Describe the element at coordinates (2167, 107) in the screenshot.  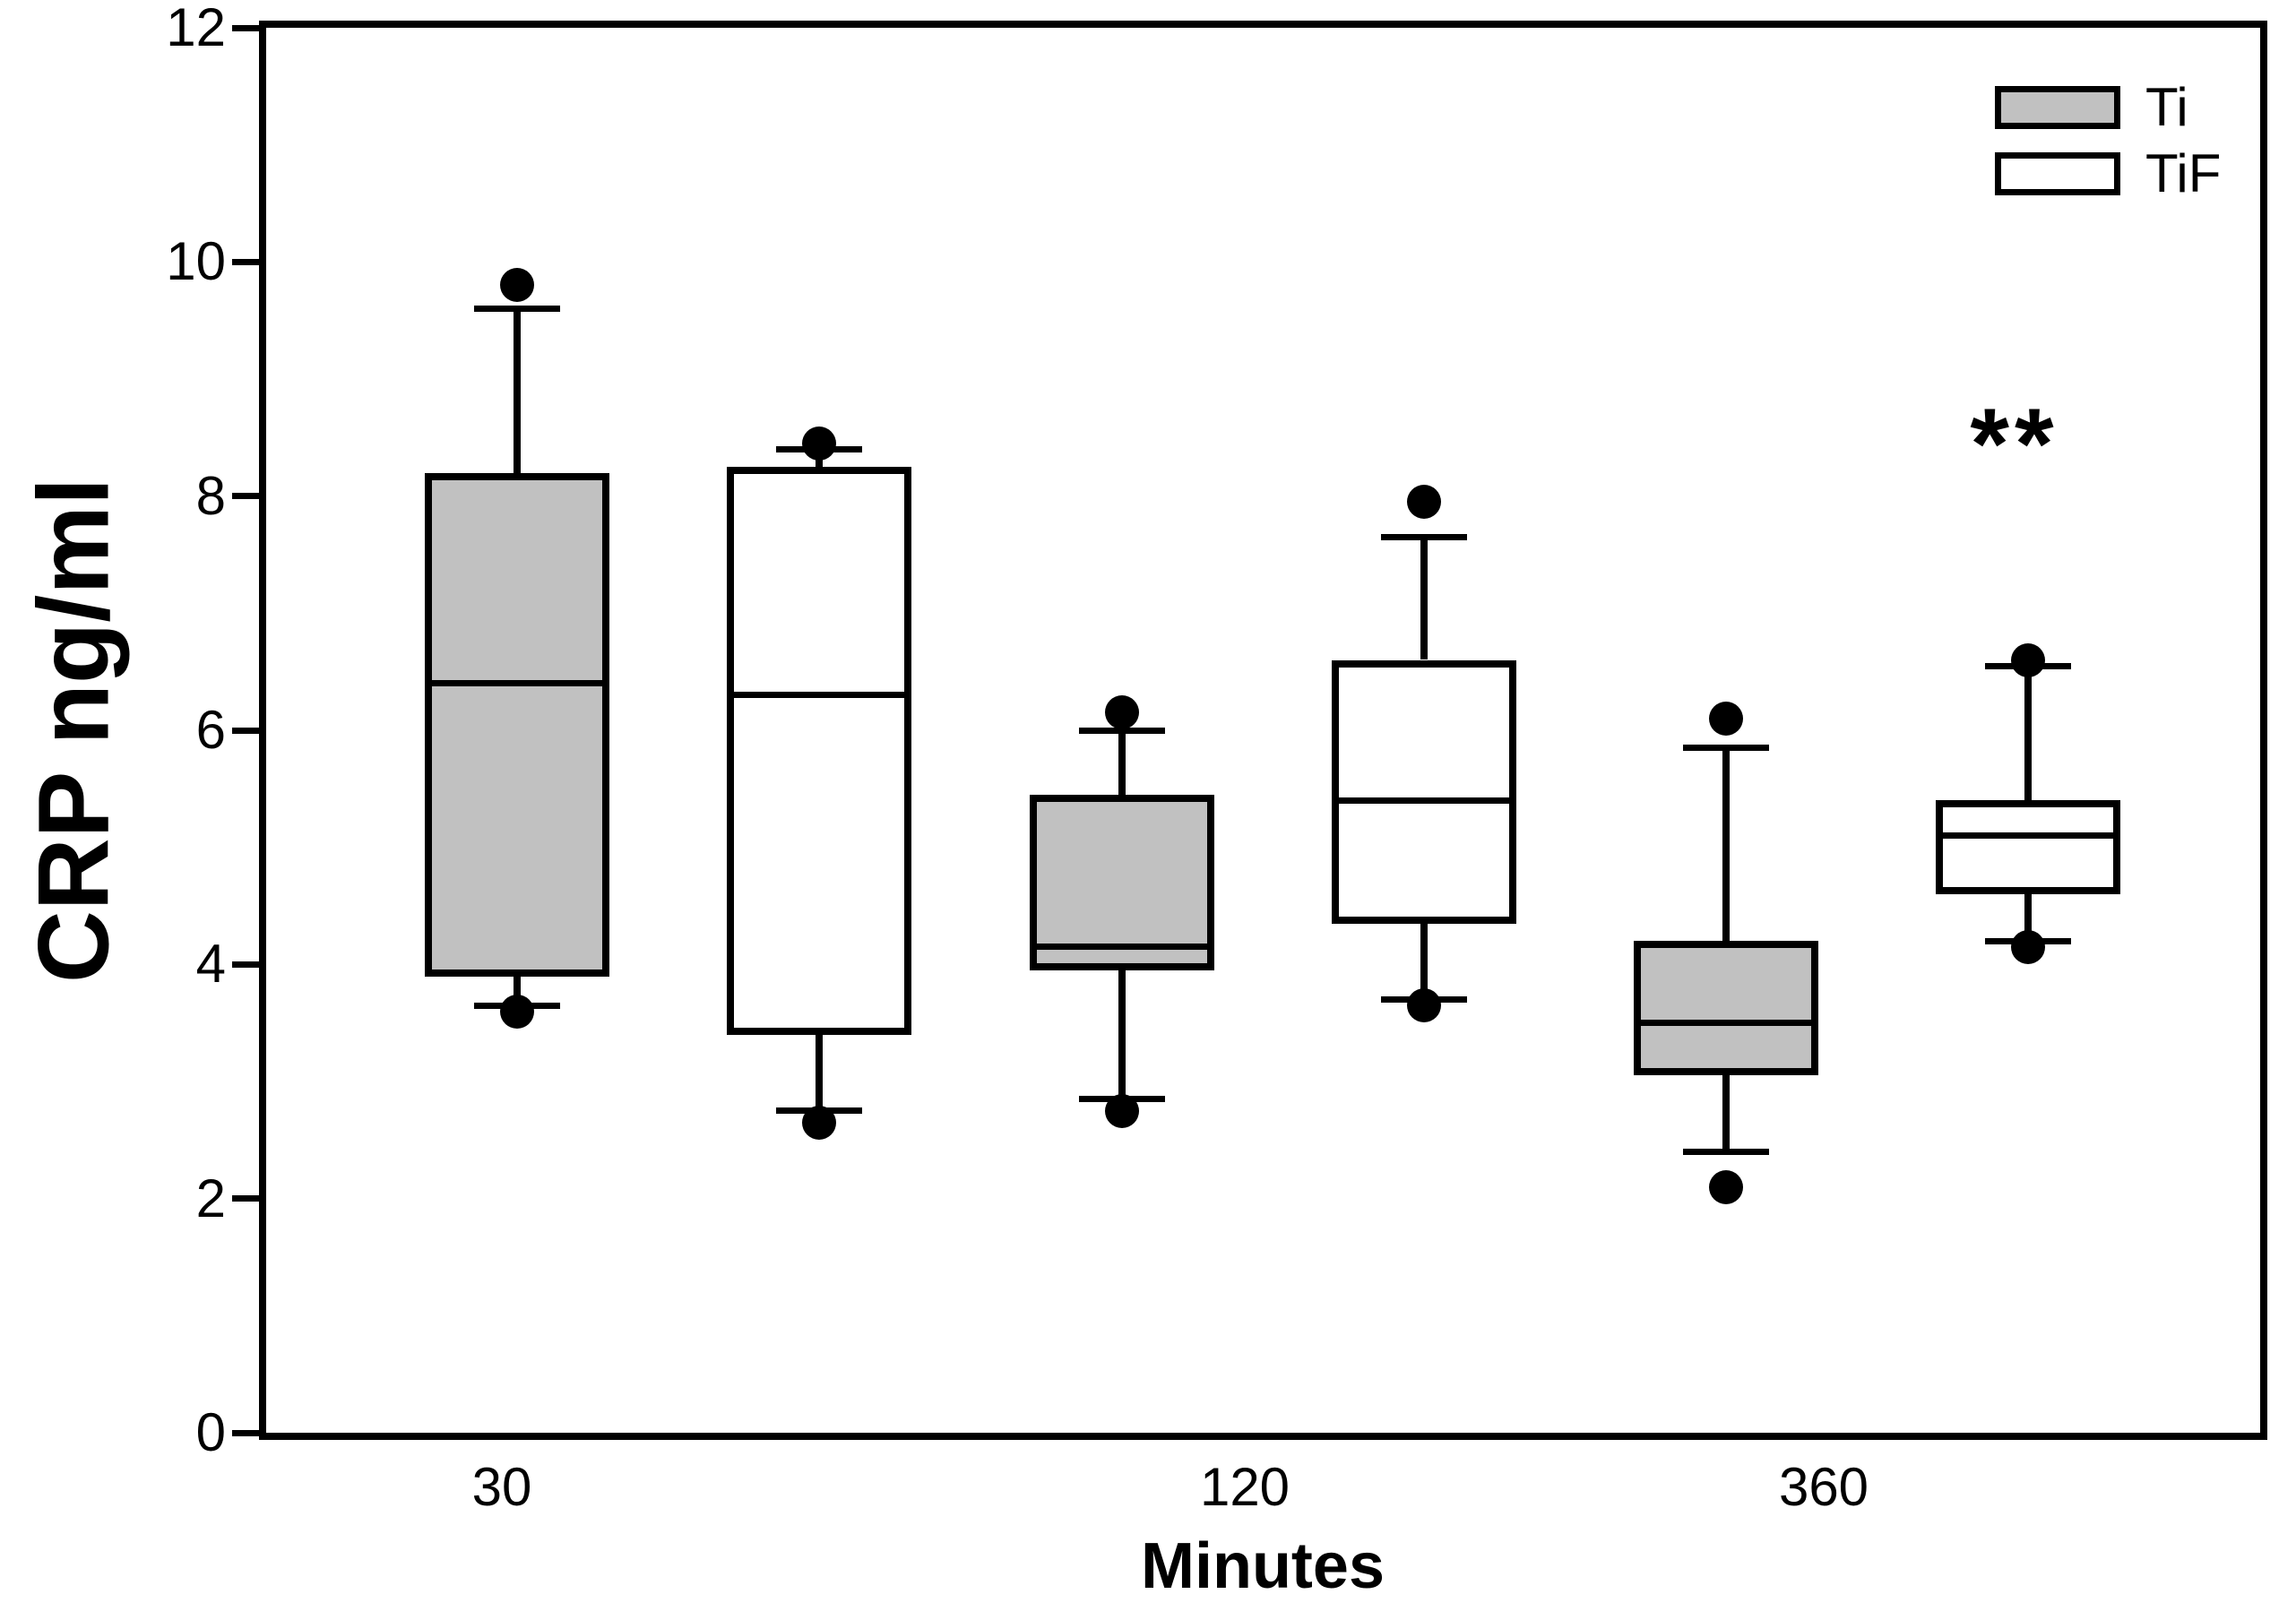
I see `legend-label-ti: Ti` at that location.